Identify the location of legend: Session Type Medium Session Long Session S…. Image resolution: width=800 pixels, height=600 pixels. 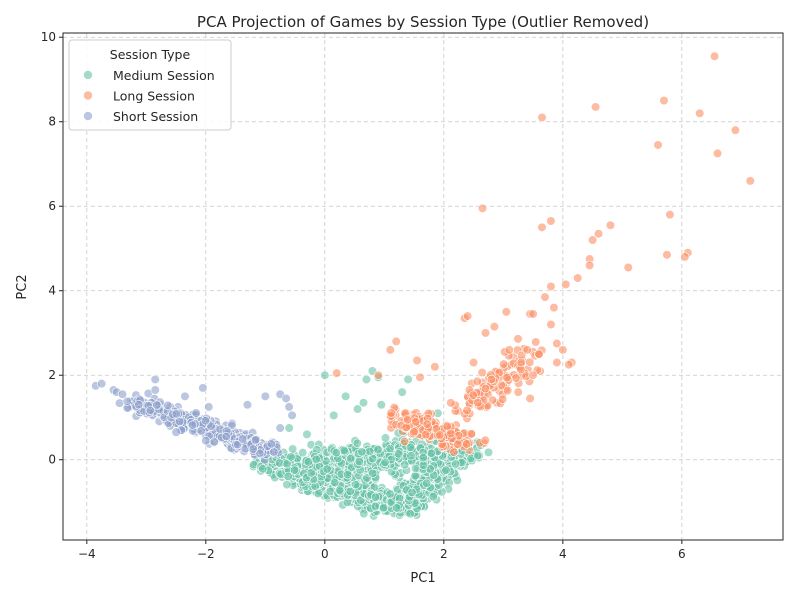
(150, 85).